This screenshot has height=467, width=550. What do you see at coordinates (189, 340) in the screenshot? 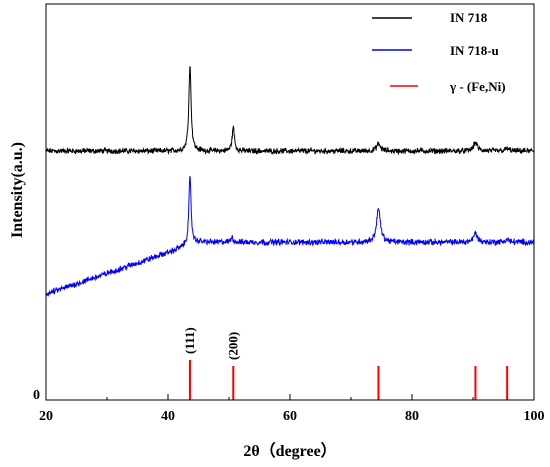
I see `reference-label-0: (111)` at bounding box center [189, 340].